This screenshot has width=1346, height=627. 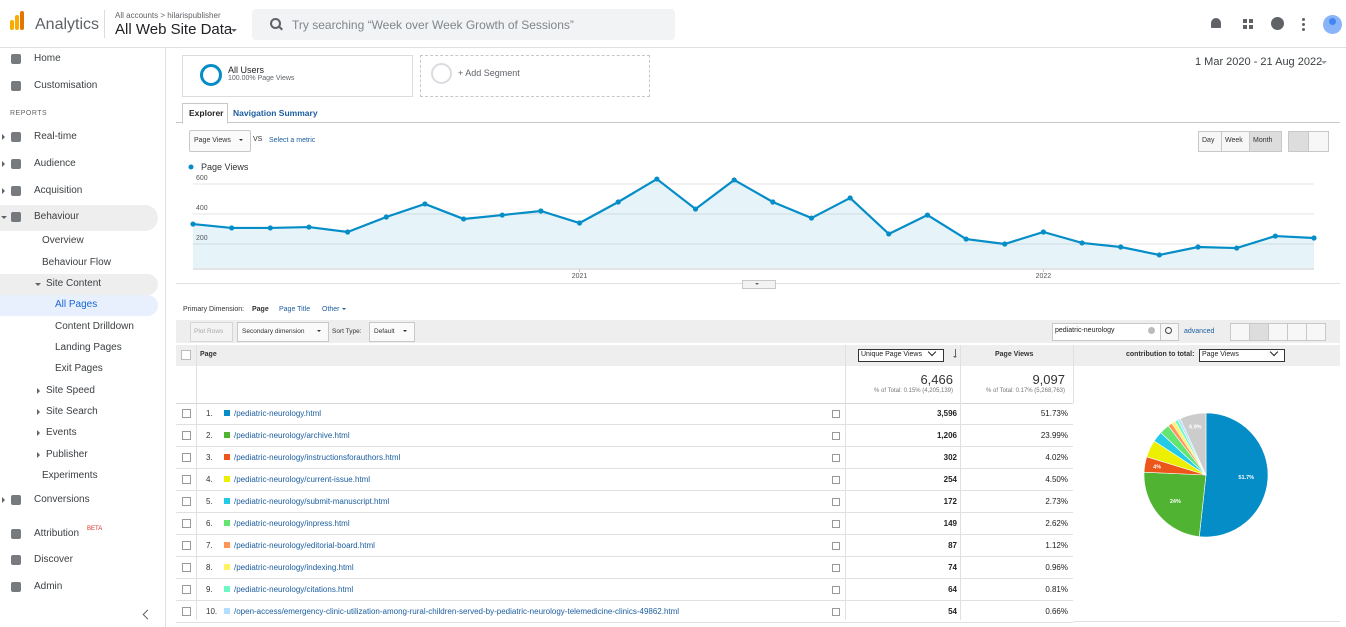 What do you see at coordinates (63, 240) in the screenshot?
I see `nav-item: Overview` at bounding box center [63, 240].